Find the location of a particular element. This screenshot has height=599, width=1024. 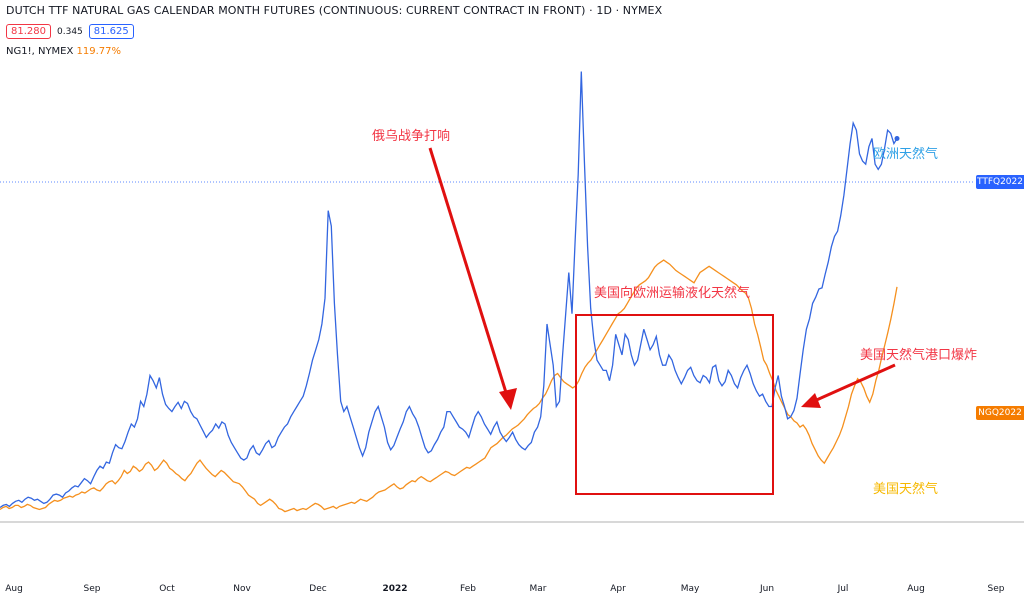

compare-symbol: NG1!, NYMEX is located at coordinates (40, 51).